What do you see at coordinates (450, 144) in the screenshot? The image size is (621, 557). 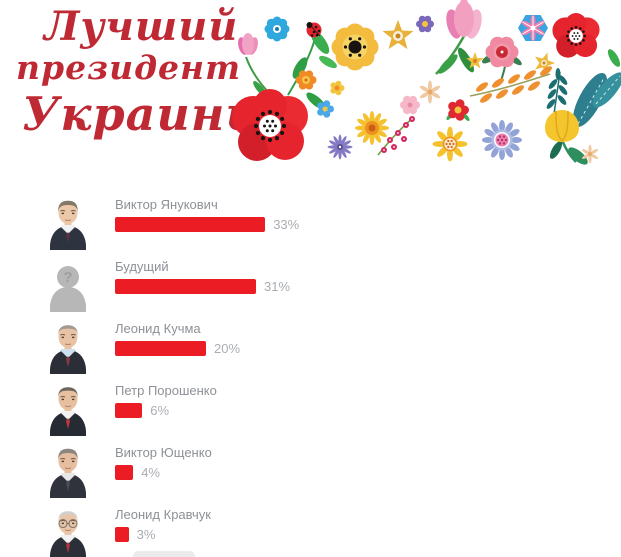 I see `yellow-daisy2-icon` at bounding box center [450, 144].